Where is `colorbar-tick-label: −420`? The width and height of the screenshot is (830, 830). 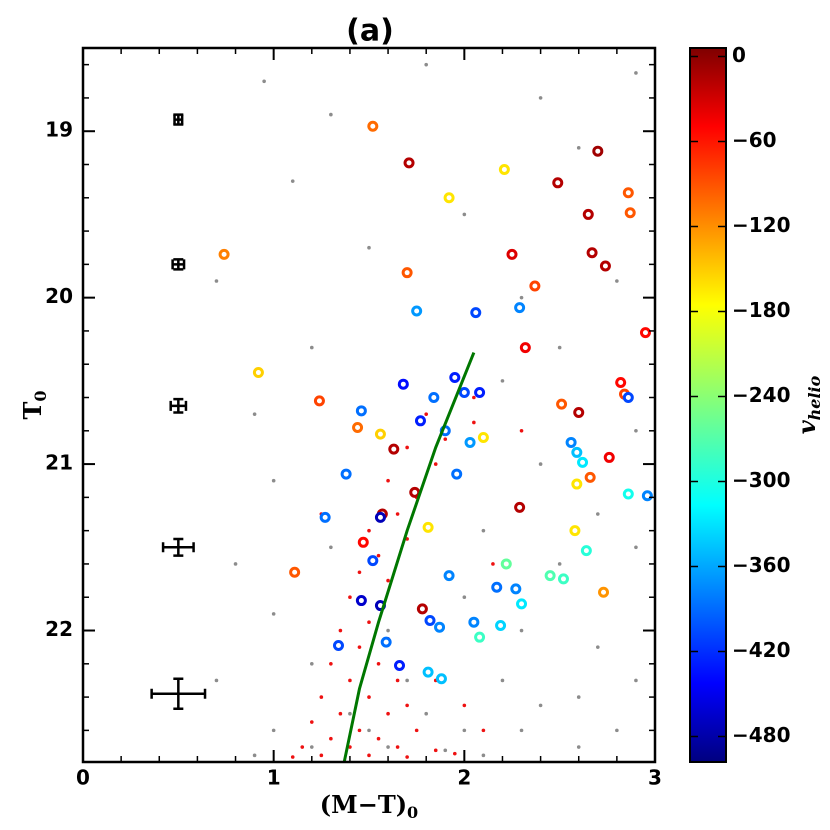
colorbar-tick-label: −420 is located at coordinates (761, 650).